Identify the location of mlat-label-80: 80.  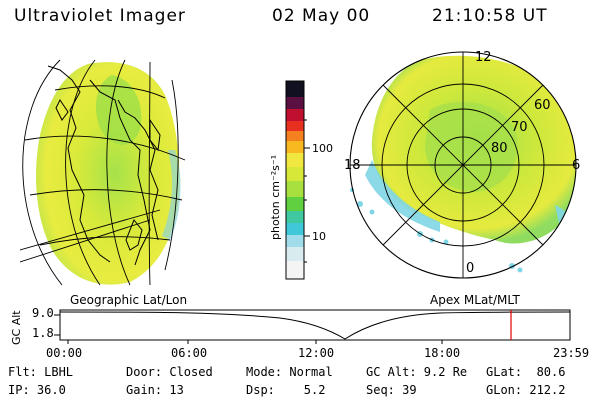
(499, 148).